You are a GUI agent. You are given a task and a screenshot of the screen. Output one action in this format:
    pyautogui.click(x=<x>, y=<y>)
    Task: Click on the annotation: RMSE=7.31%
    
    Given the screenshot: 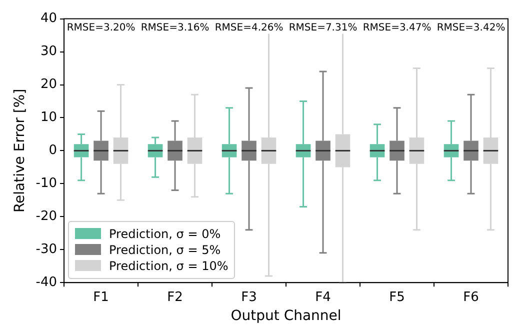 What is the action you would take?
    pyautogui.click(x=323, y=28)
    